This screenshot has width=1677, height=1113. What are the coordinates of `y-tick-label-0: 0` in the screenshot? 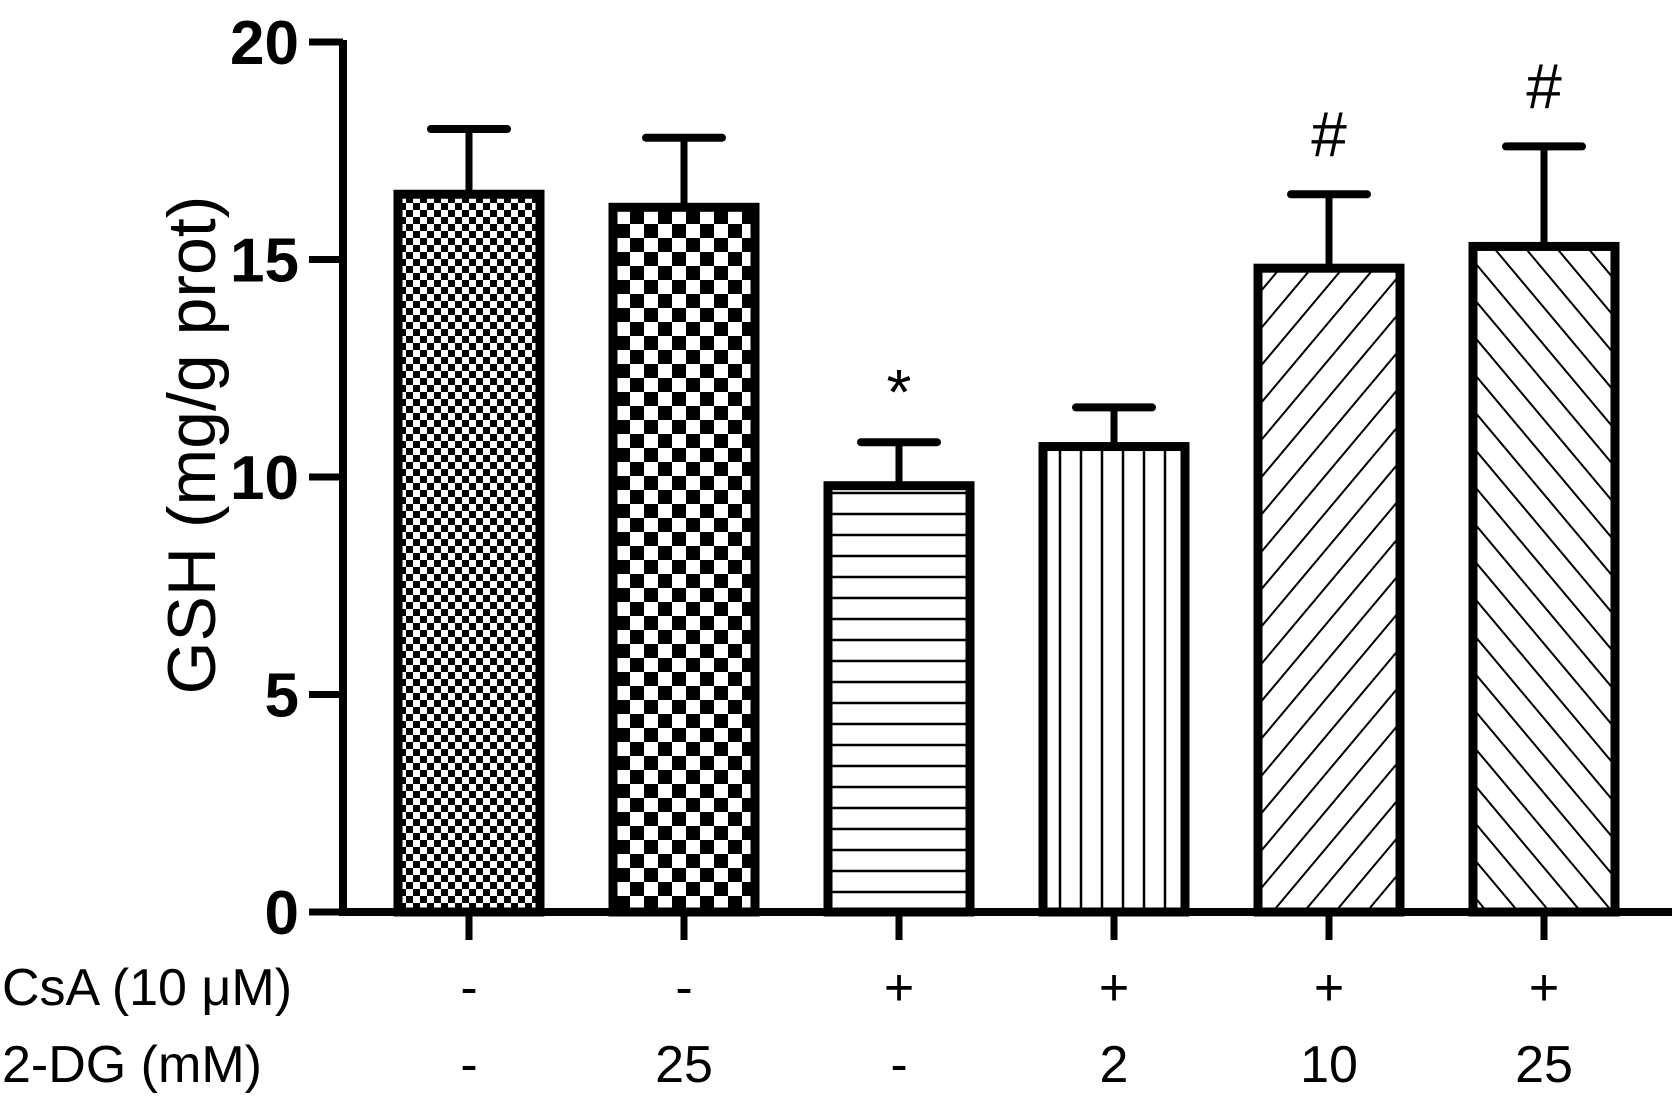 It's located at (282, 913).